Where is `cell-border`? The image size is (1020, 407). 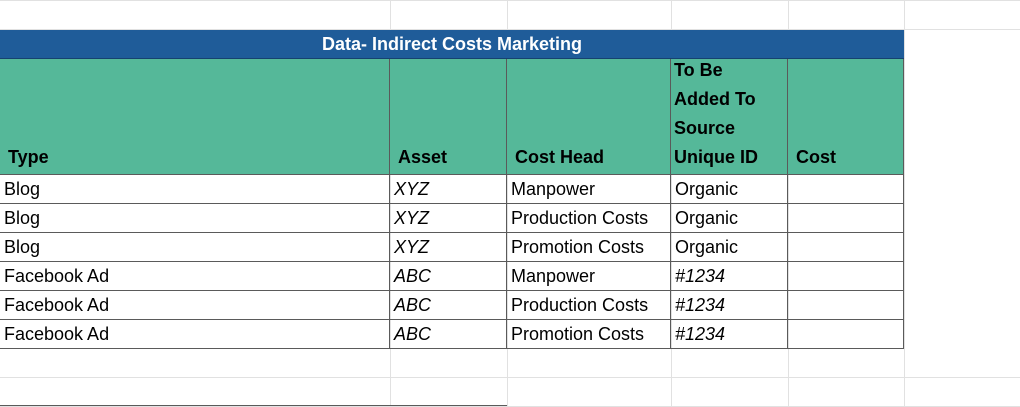 cell-border is located at coordinates (253, 405).